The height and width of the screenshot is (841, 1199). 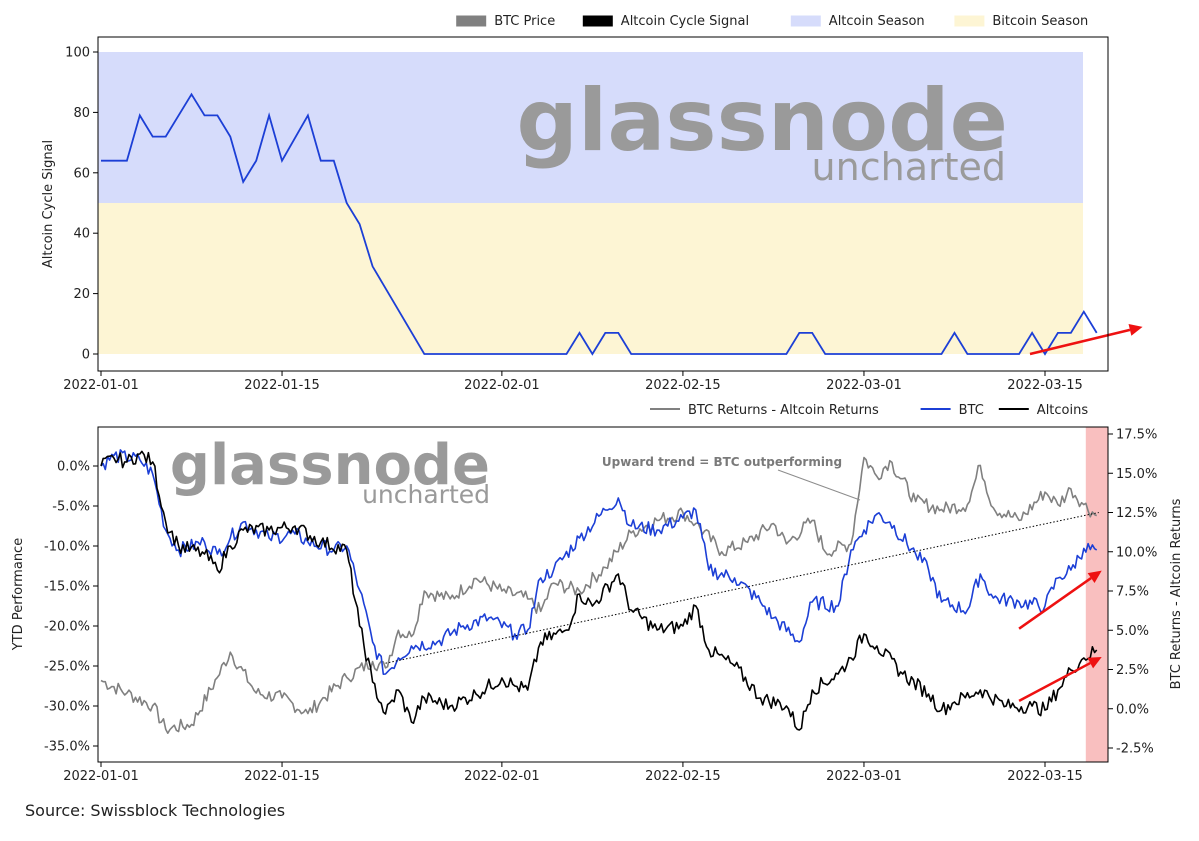 I want to click on top-watermark: glassnode uncharted, so click(x=762, y=130).